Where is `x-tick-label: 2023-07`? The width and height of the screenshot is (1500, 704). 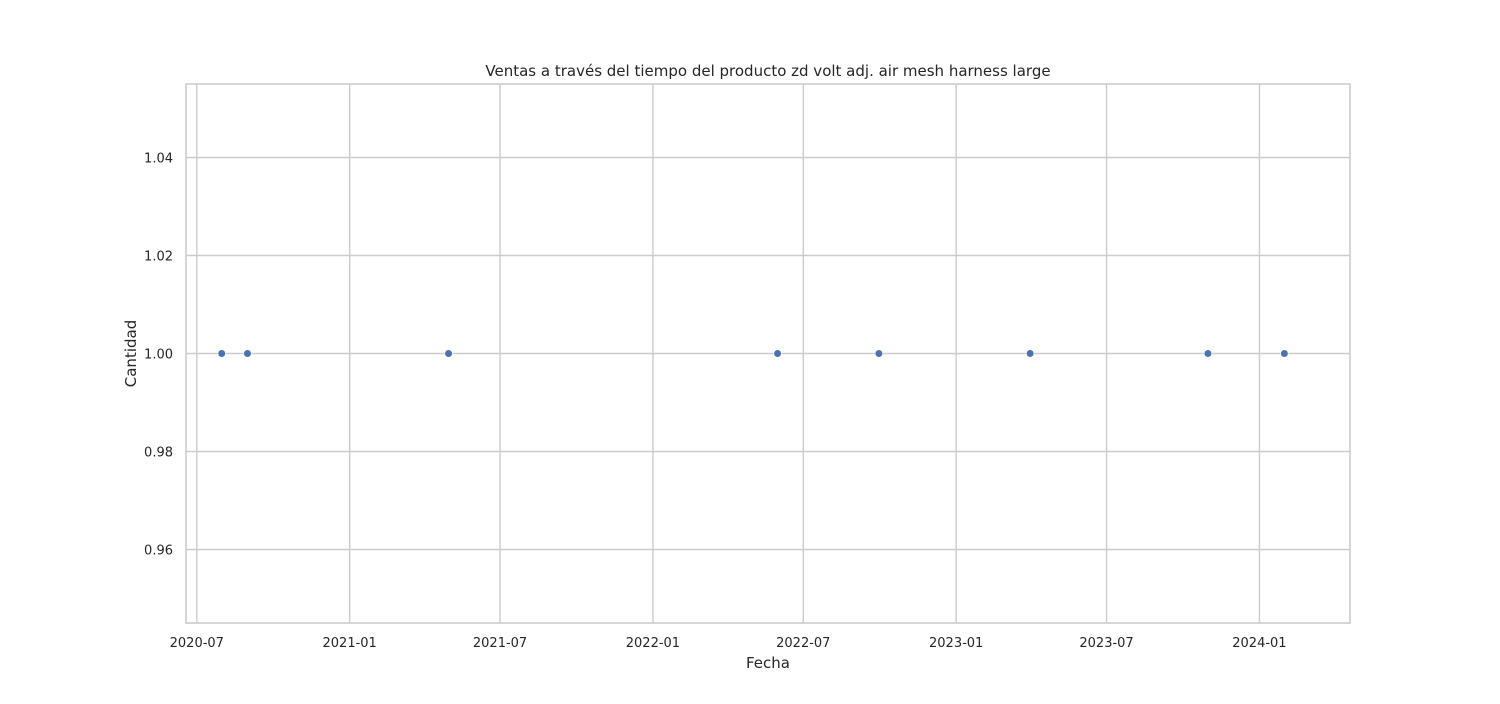 x-tick-label: 2023-07 is located at coordinates (1106, 643).